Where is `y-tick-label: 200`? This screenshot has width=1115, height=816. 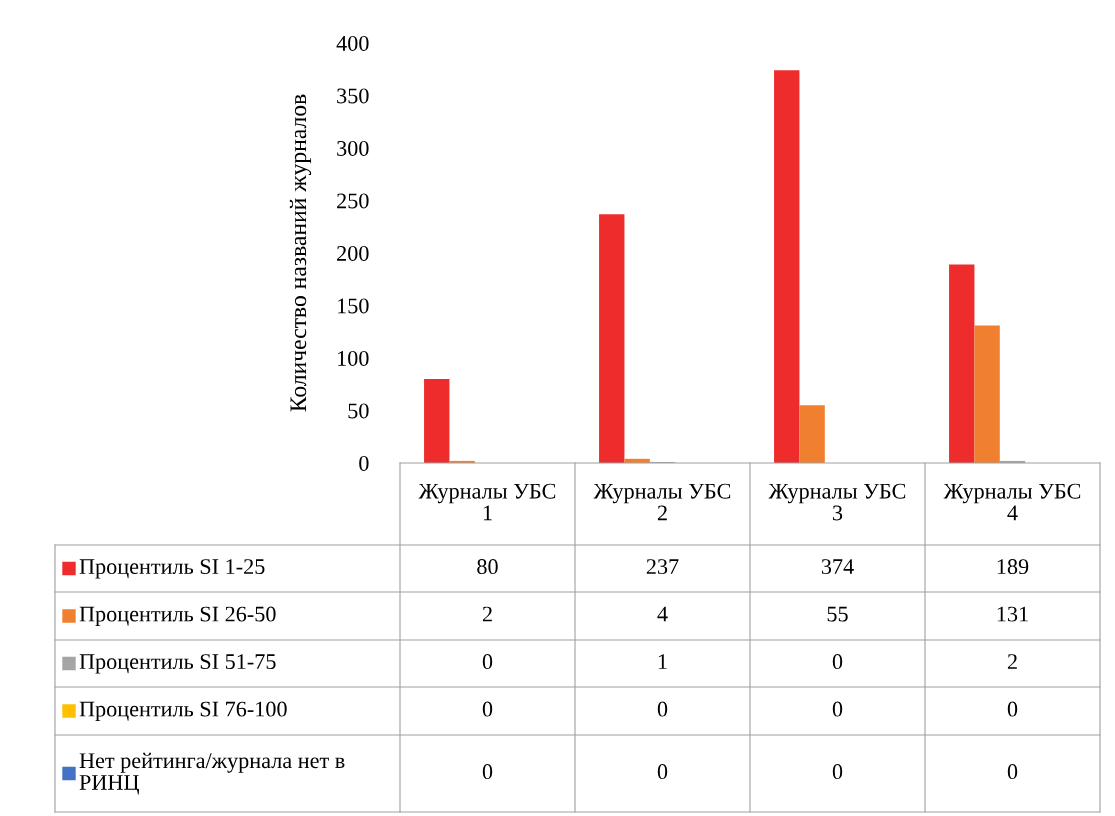
y-tick-label: 200 is located at coordinates (353, 253).